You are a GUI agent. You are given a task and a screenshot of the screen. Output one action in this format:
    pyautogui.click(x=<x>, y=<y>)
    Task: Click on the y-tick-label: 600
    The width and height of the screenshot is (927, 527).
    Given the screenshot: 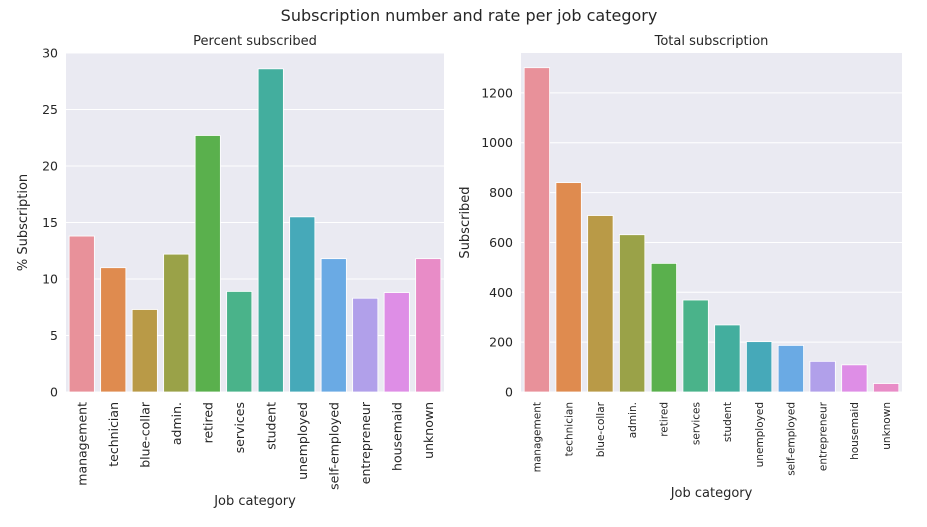 What is the action you would take?
    pyautogui.click(x=501, y=242)
    